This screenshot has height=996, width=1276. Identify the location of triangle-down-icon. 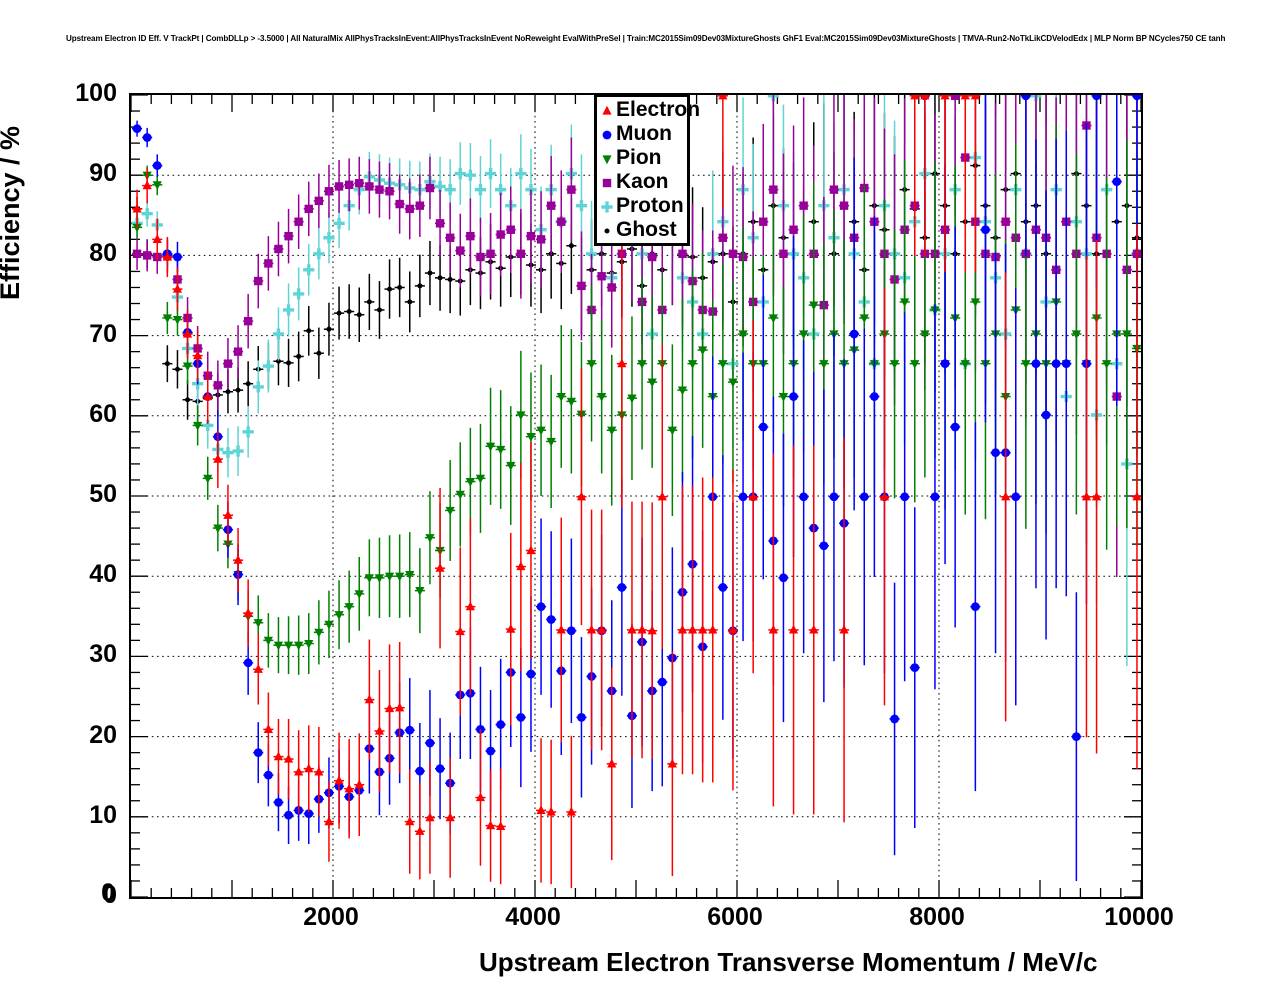
(607, 158).